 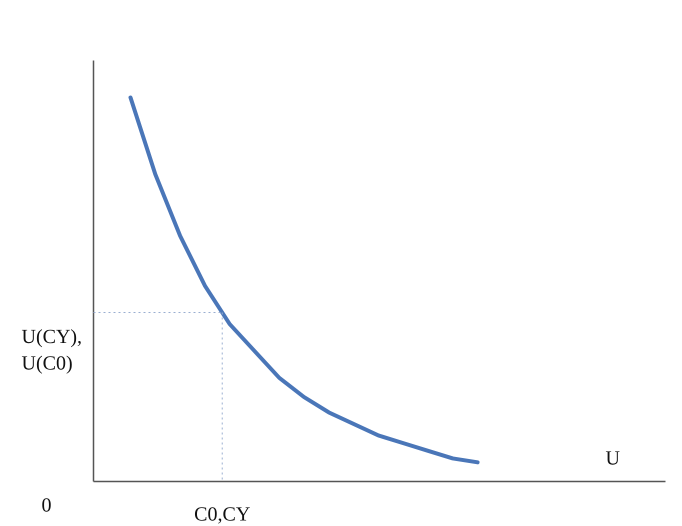 What do you see at coordinates (613, 459) in the screenshot?
I see `text: U` at bounding box center [613, 459].